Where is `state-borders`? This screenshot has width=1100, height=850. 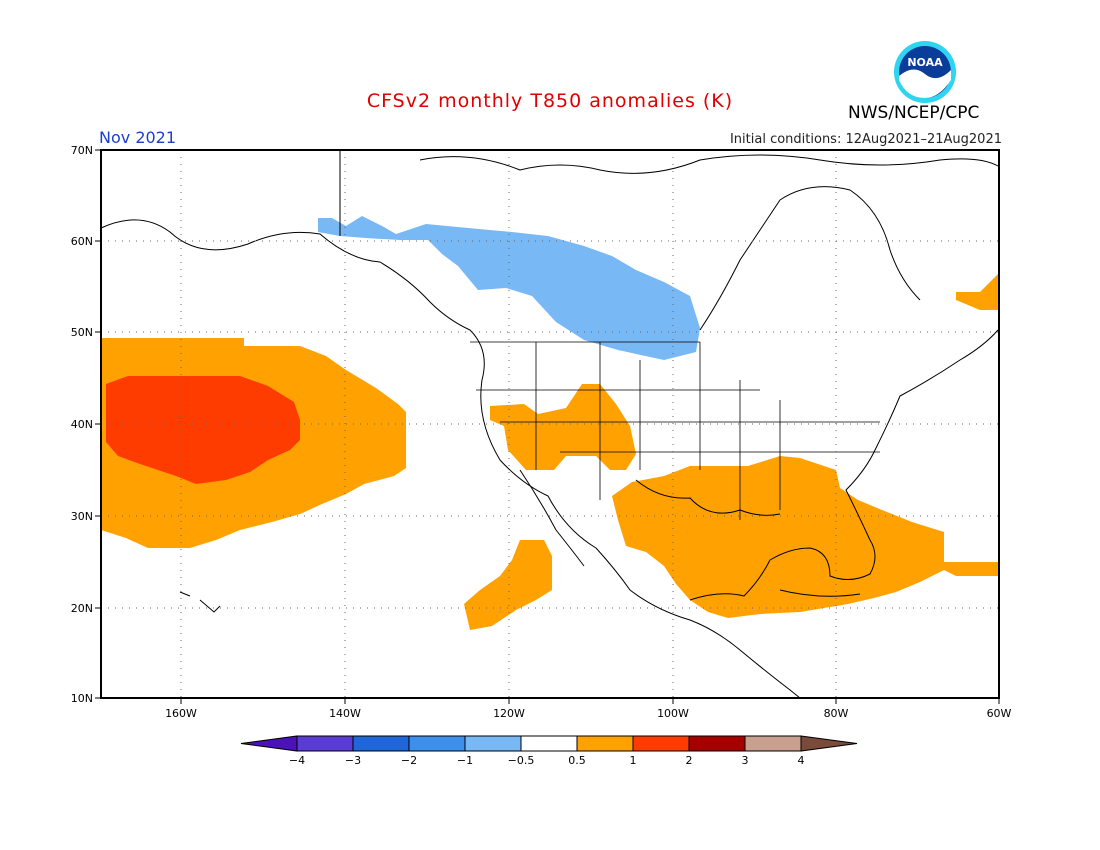 state-borders is located at coordinates (675, 430).